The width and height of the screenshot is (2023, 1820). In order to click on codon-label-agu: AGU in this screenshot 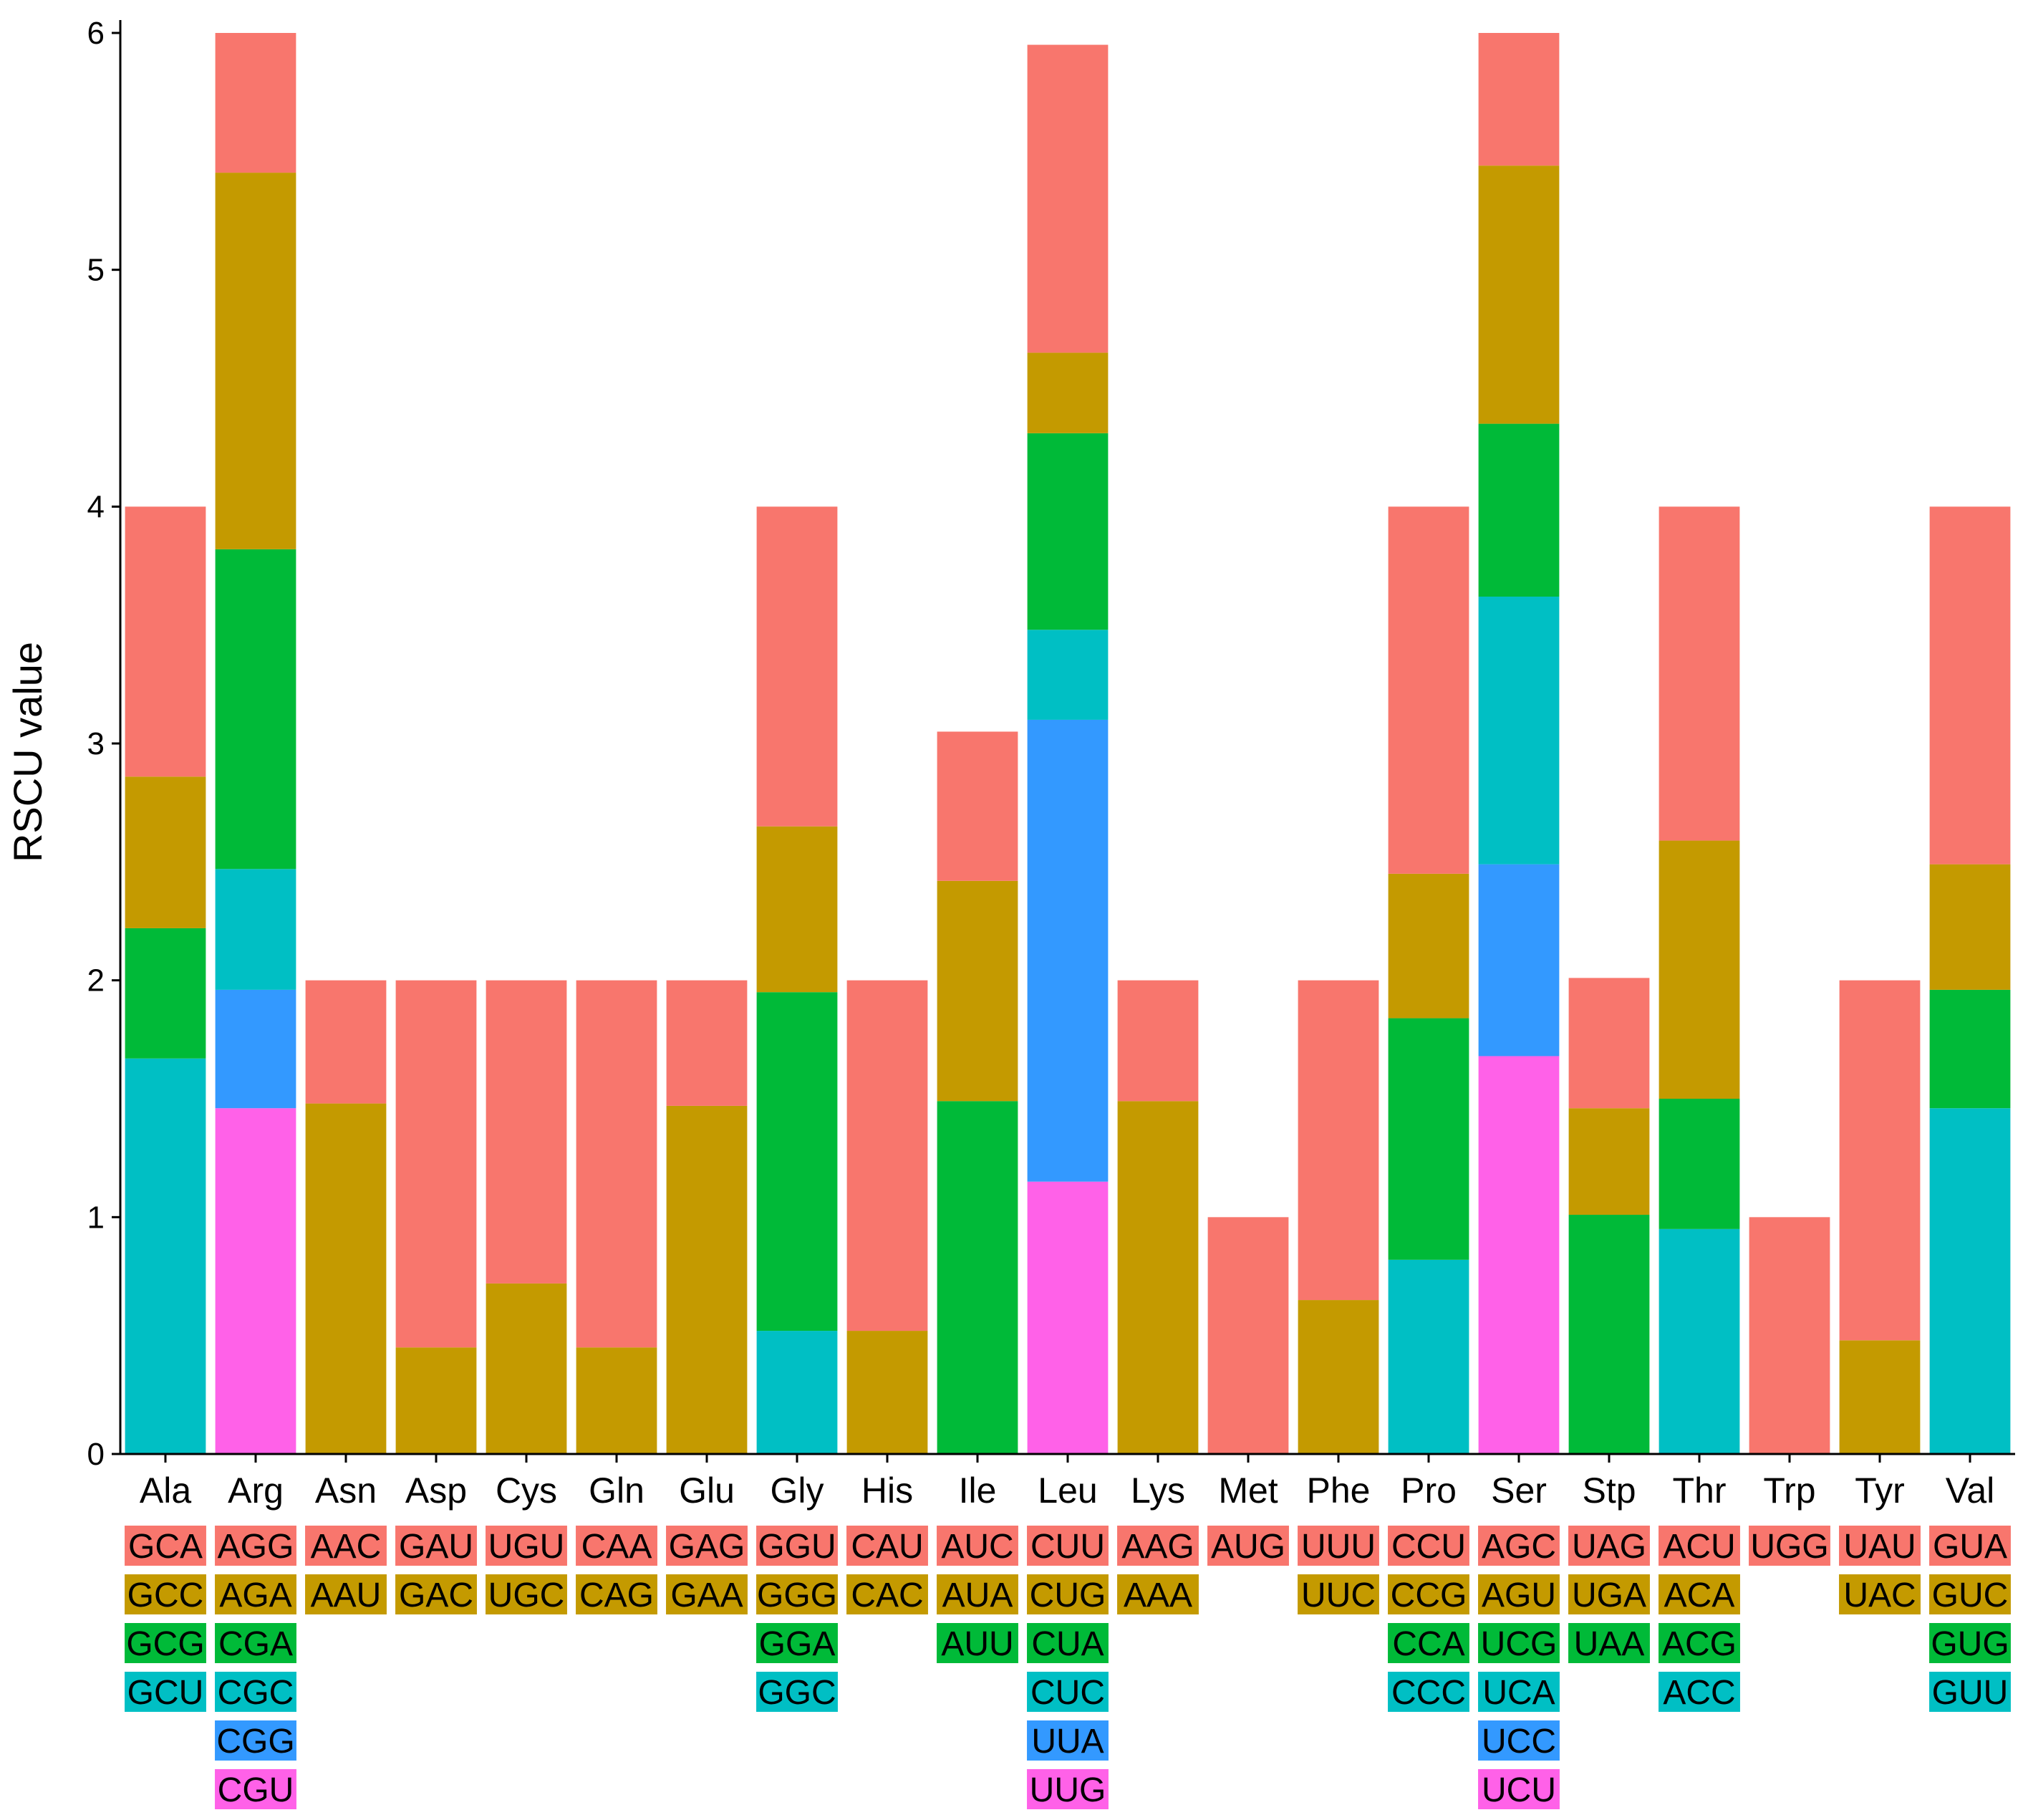, I will do `click(1519, 1595)`.